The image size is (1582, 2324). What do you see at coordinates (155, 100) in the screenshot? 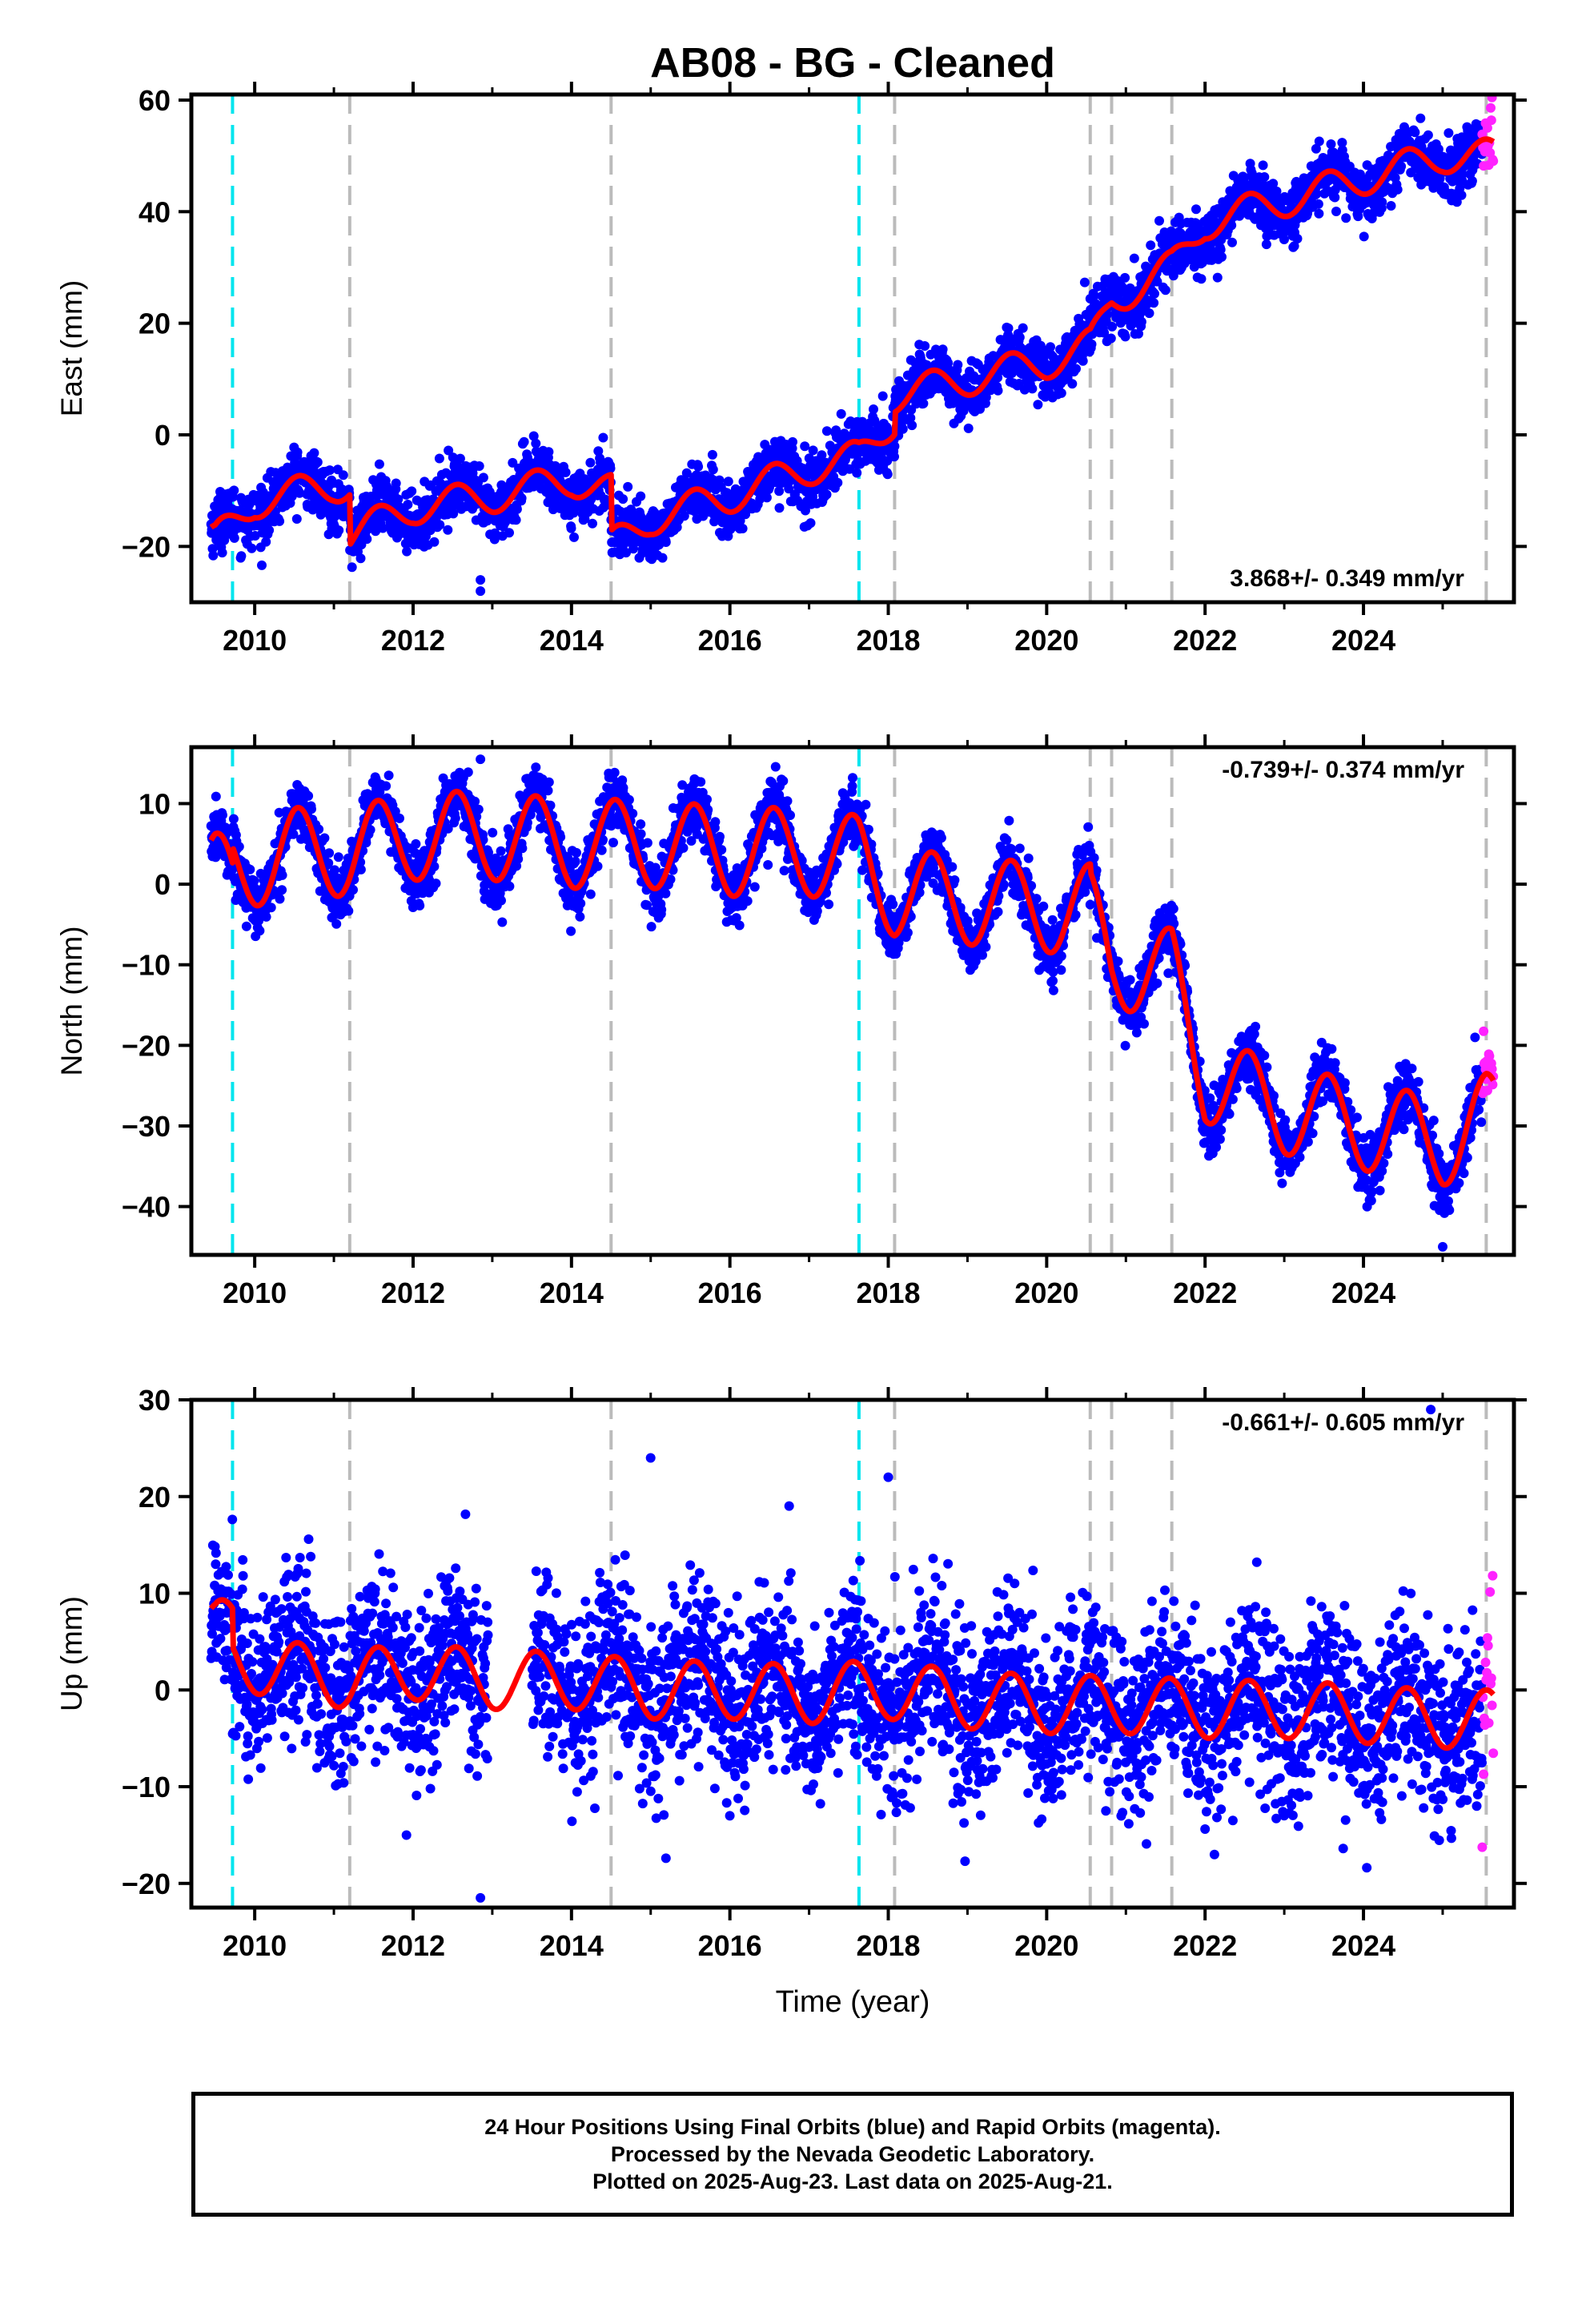
I see `y-tick-label: 60` at bounding box center [155, 100].